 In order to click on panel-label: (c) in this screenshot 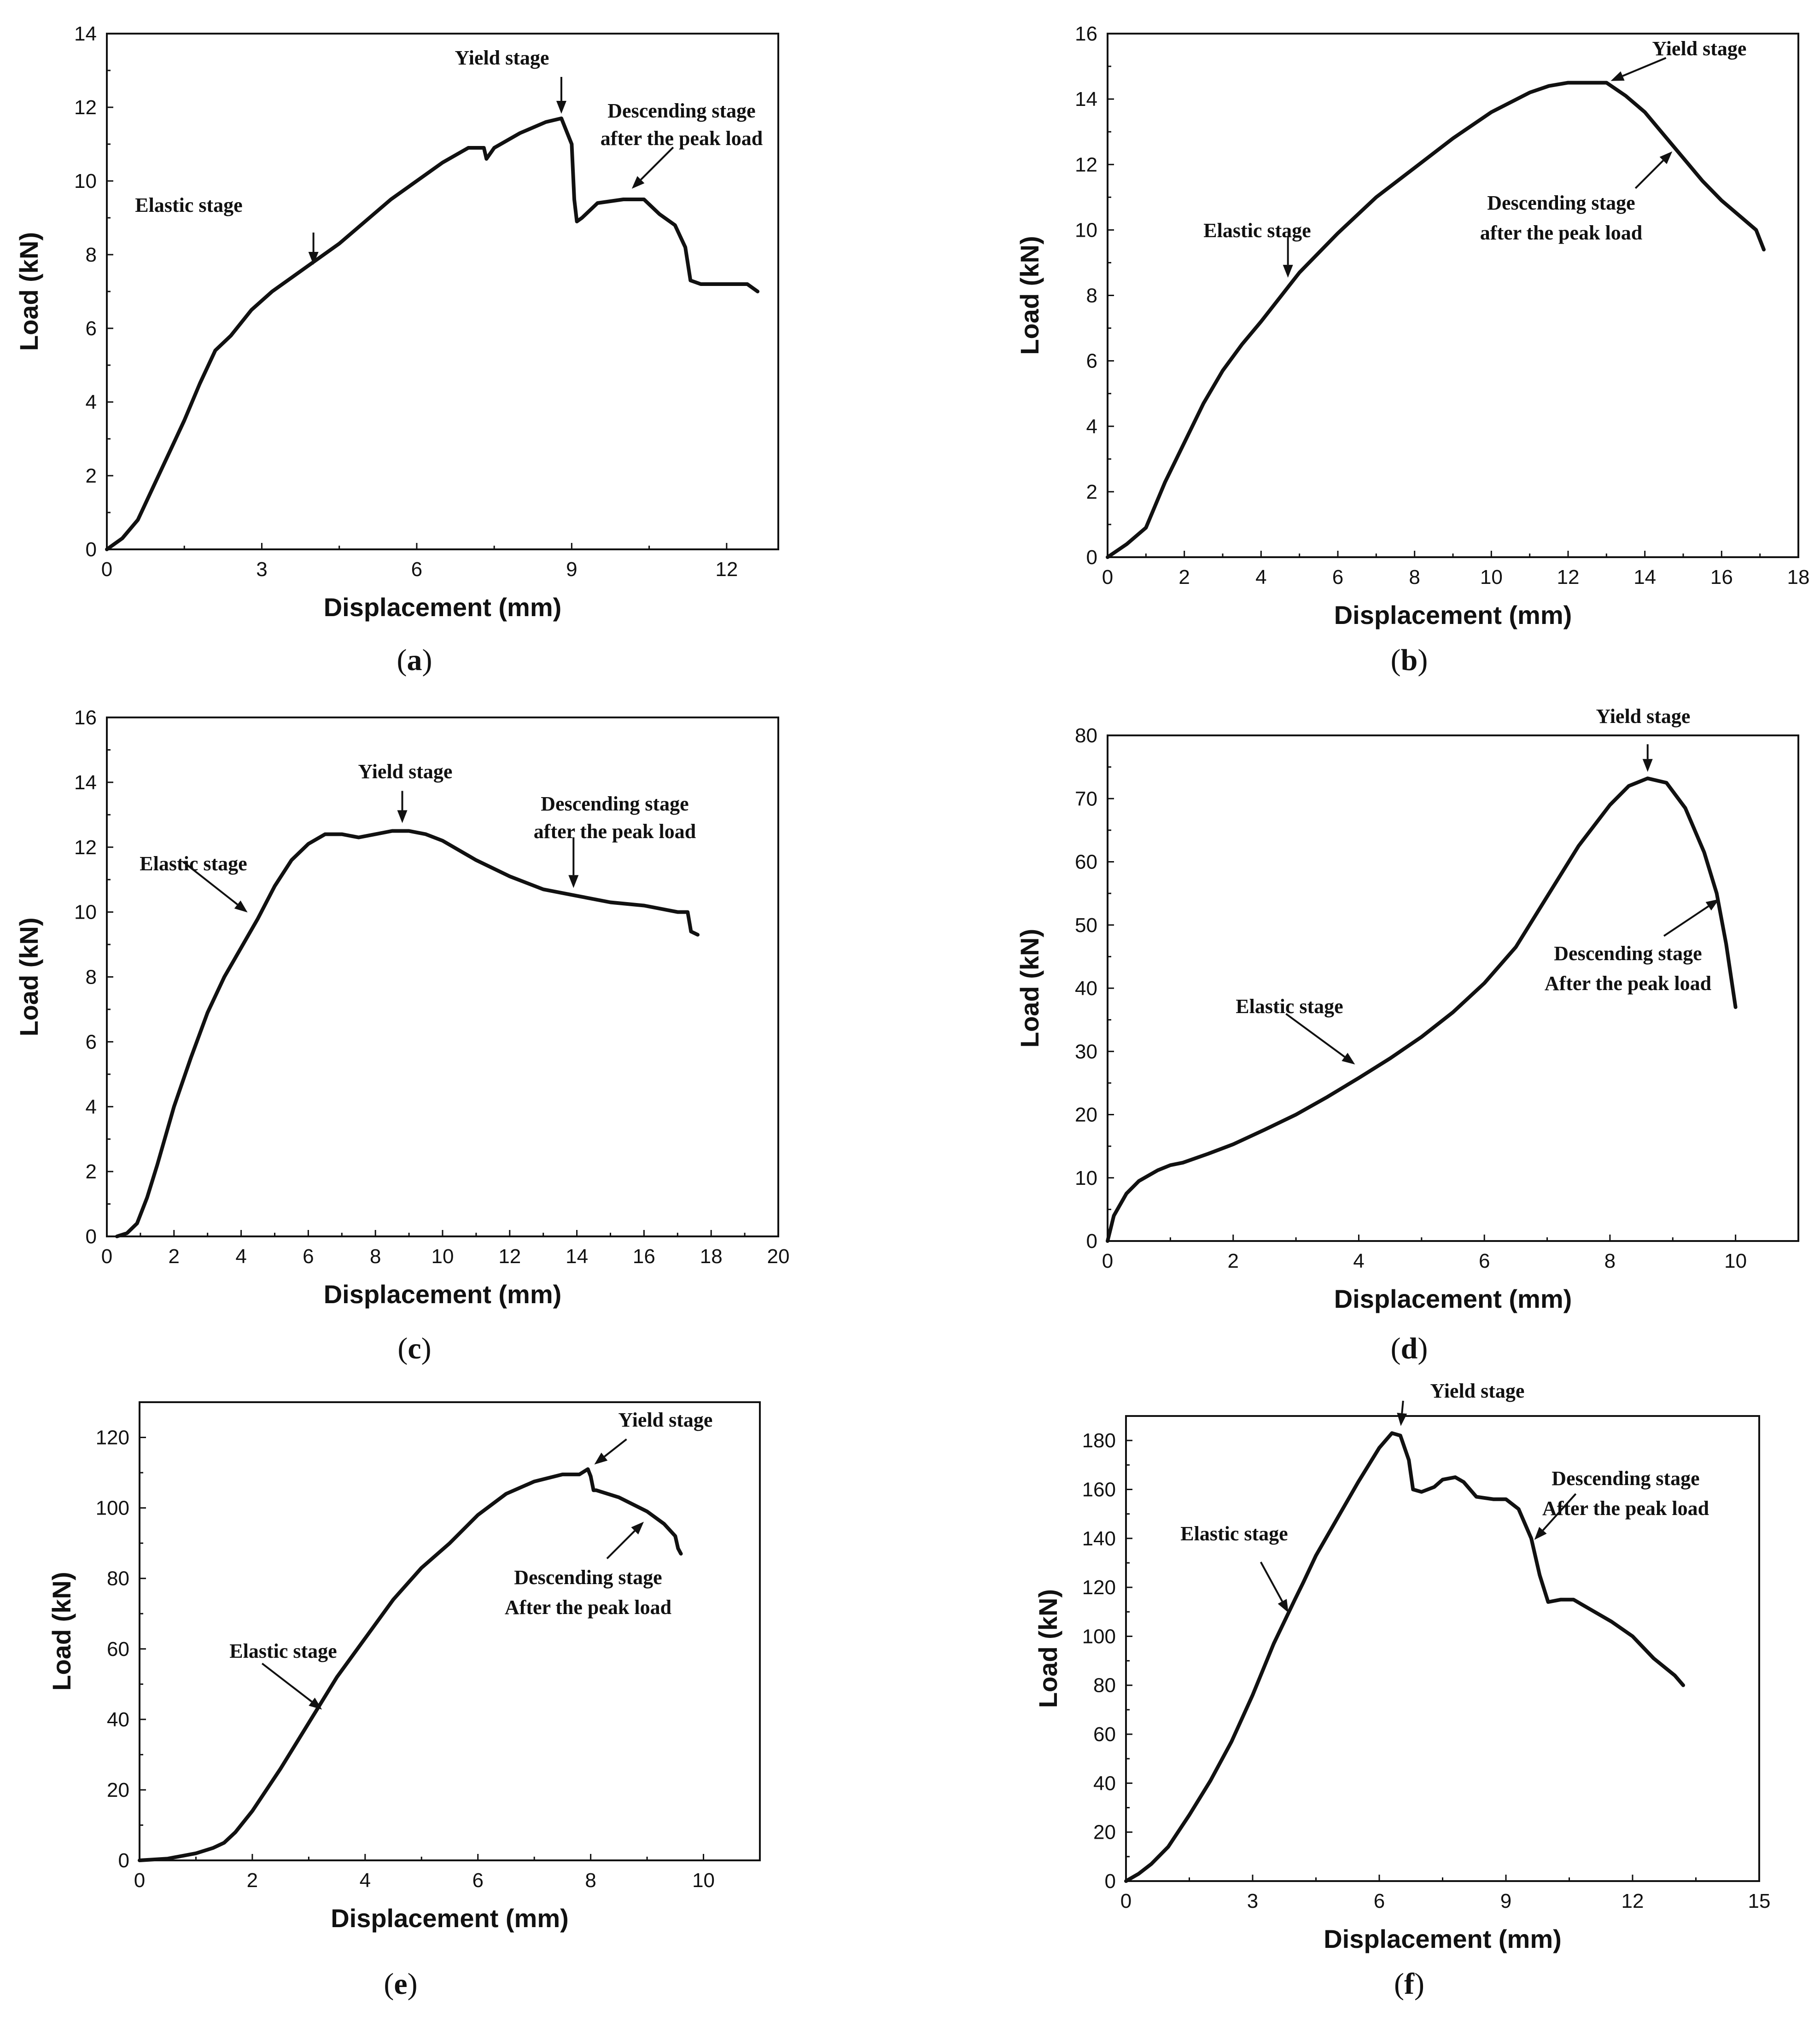, I will do `click(414, 1349)`.